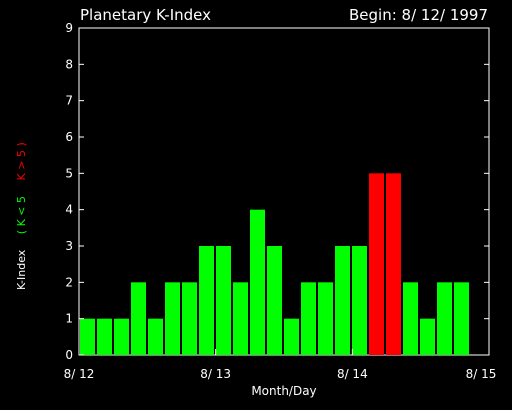 This screenshot has height=410, width=512. I want to click on y-axis-label: K-Index, so click(21, 269).